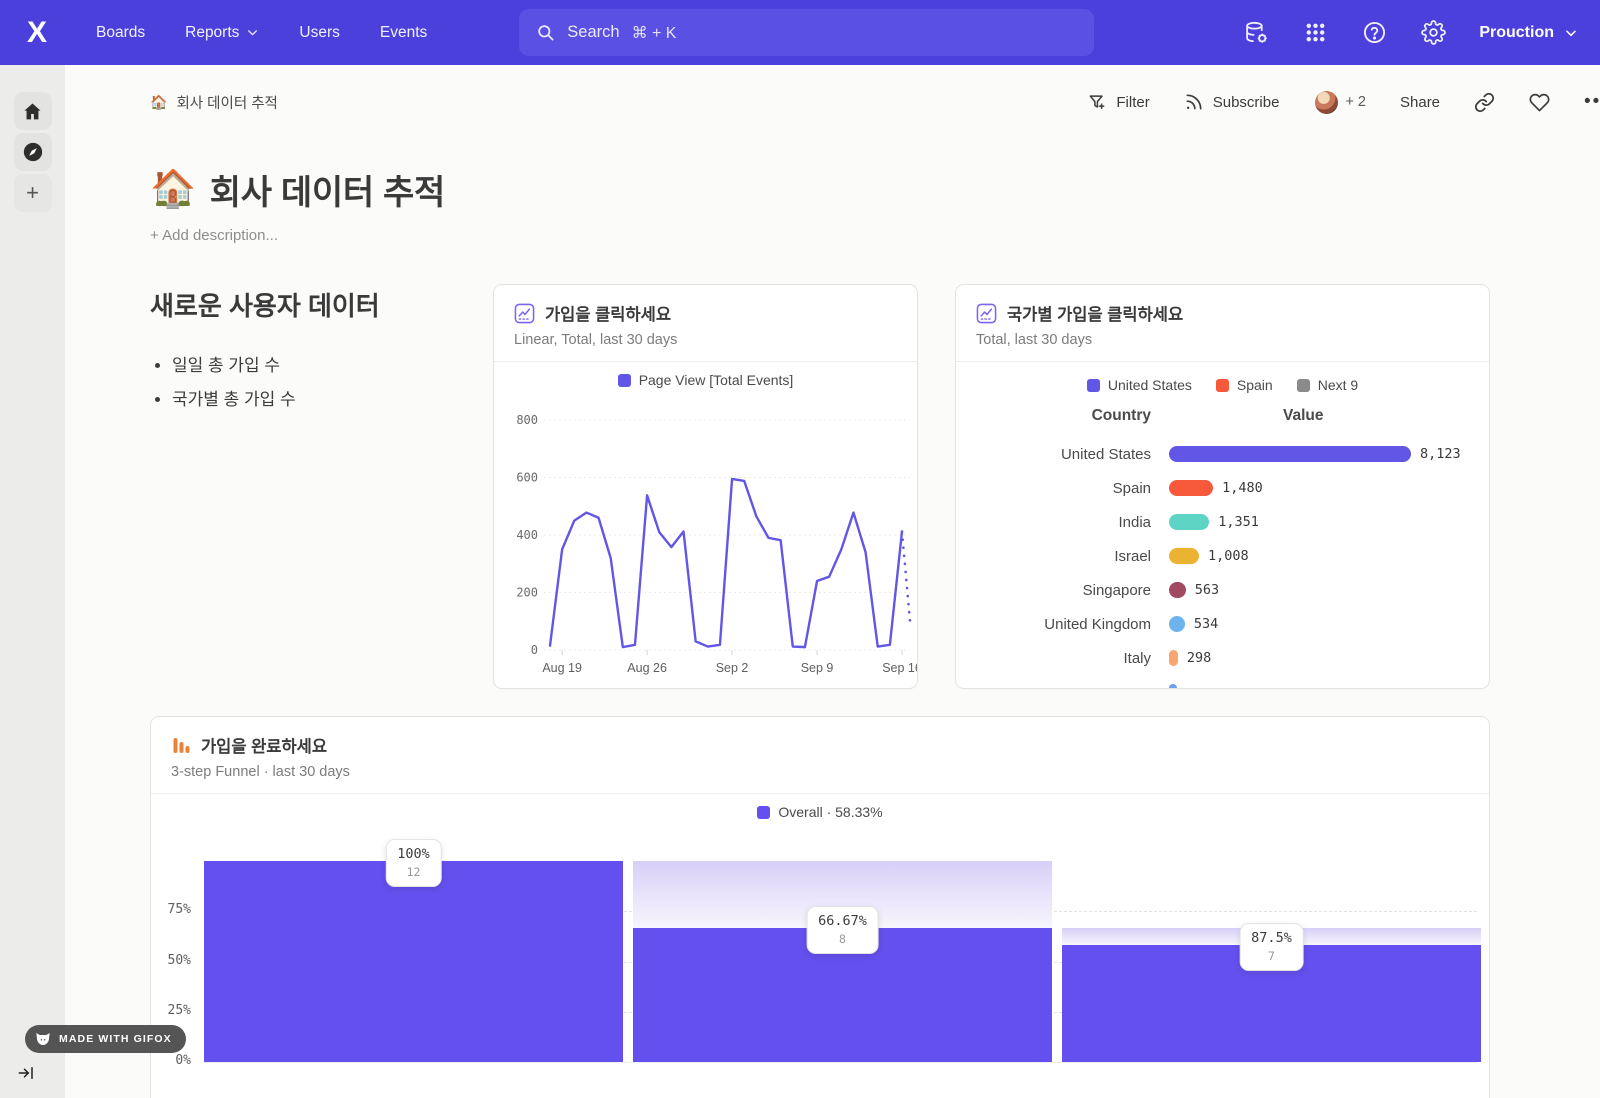 Image resolution: width=1600 pixels, height=1098 pixels. What do you see at coordinates (1139, 385) in the screenshot?
I see `legend-item-united-states: United States` at bounding box center [1139, 385].